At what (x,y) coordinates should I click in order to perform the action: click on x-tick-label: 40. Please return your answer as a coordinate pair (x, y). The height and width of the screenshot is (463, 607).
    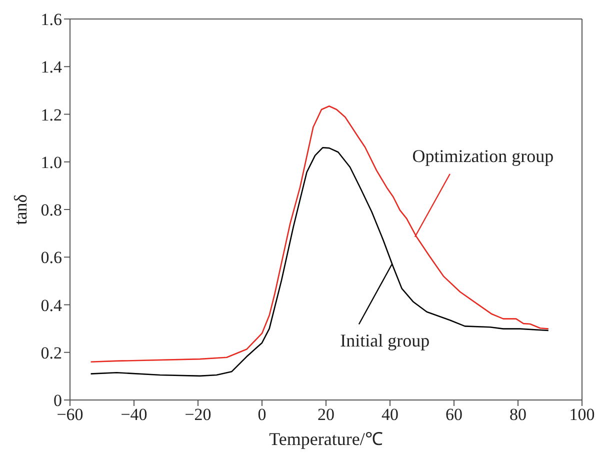
    Looking at the image, I should click on (390, 414).